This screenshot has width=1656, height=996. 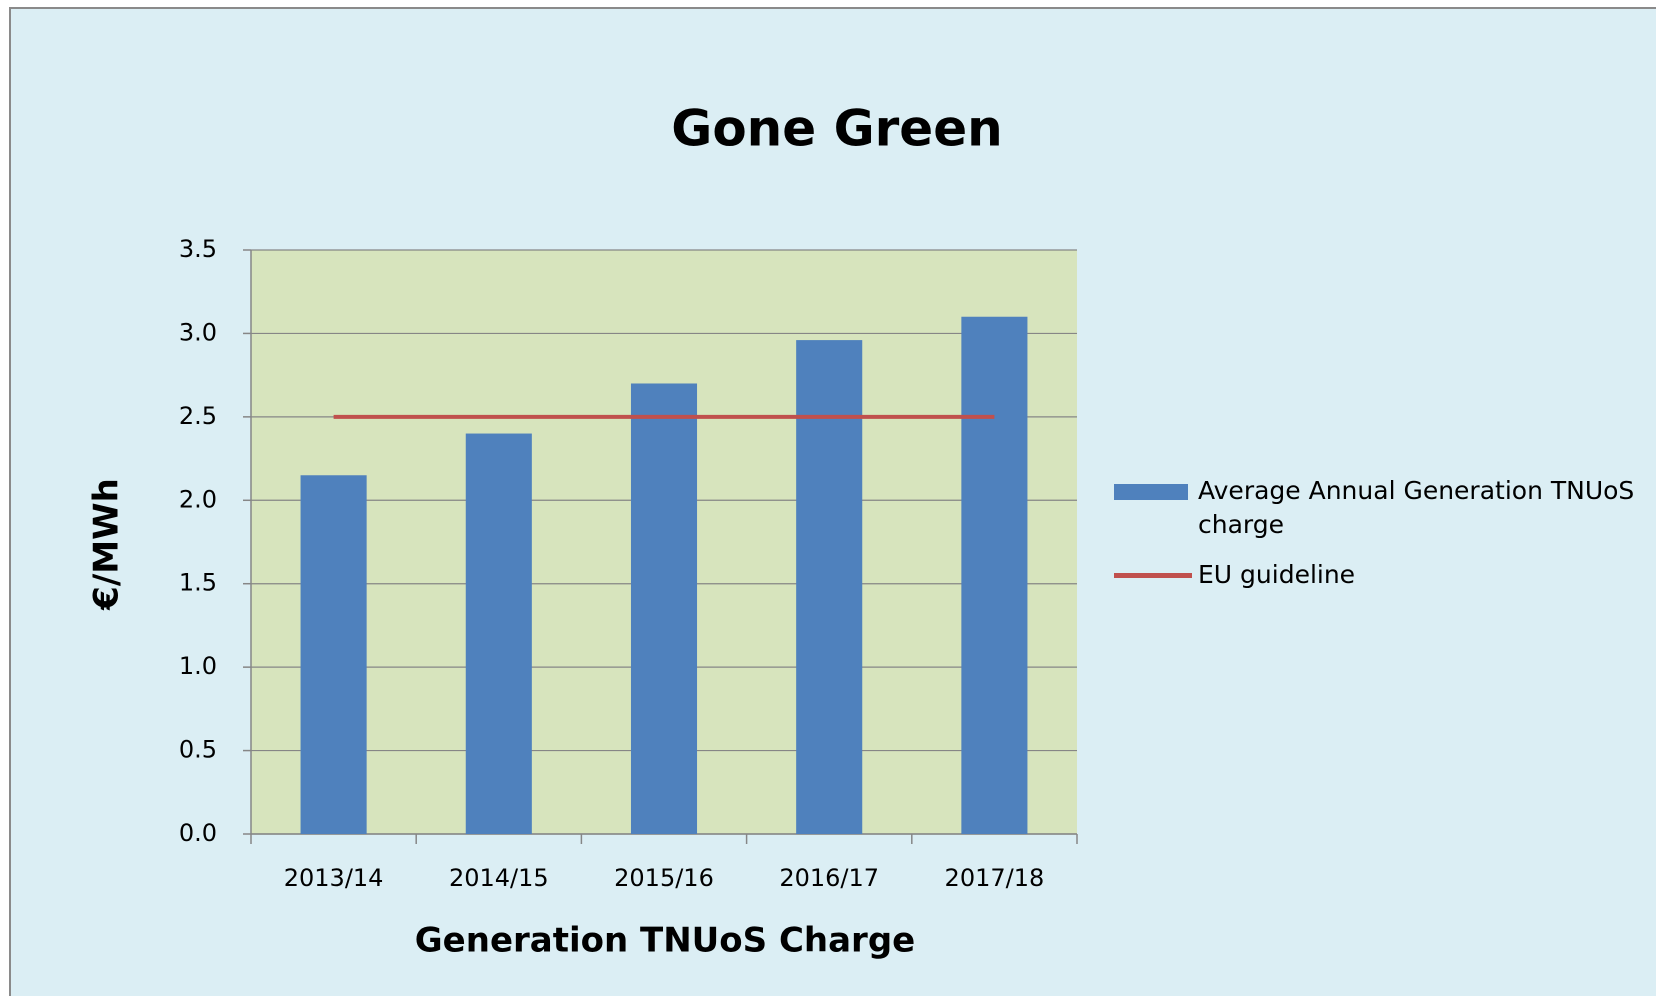 What do you see at coordinates (198, 750) in the screenshot?
I see `y-tick-label: 0.5` at bounding box center [198, 750].